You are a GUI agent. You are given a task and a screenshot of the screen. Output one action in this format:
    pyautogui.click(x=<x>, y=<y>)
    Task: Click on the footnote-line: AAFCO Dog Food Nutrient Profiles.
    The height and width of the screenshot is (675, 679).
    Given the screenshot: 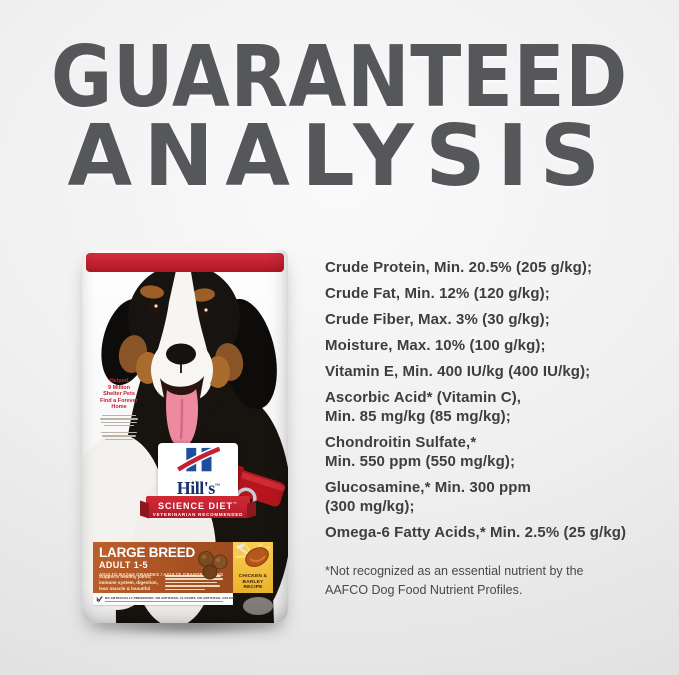 What is the action you would take?
    pyautogui.click(x=424, y=590)
    